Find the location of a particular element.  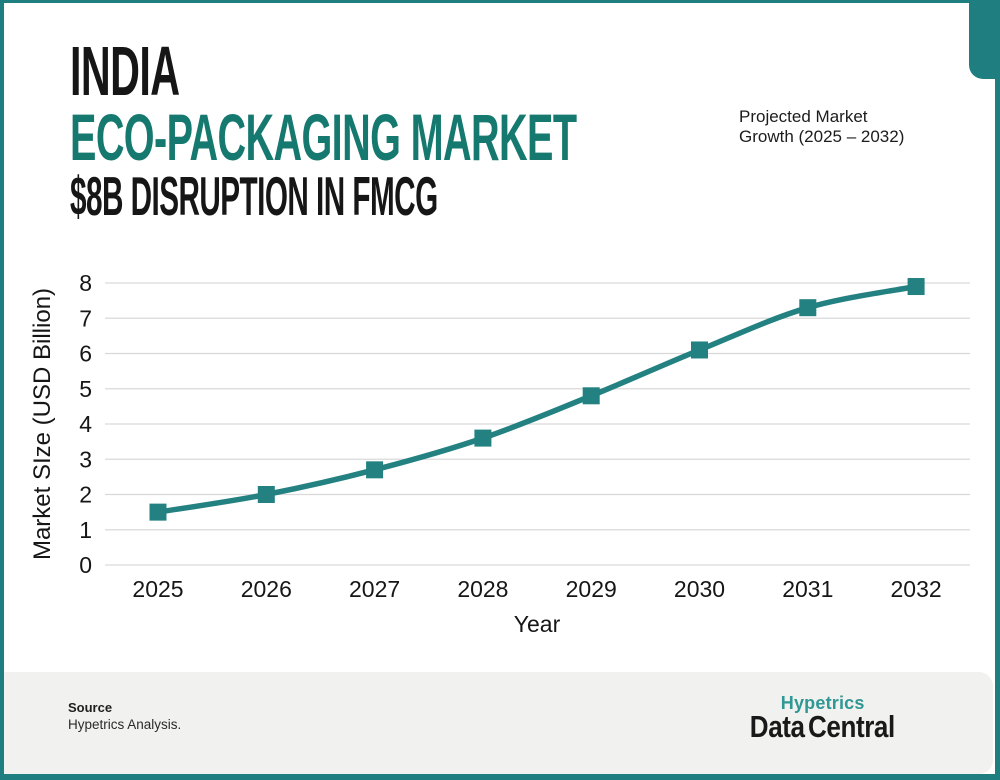

brand-logo-name: Hypetrics is located at coordinates (822, 703).